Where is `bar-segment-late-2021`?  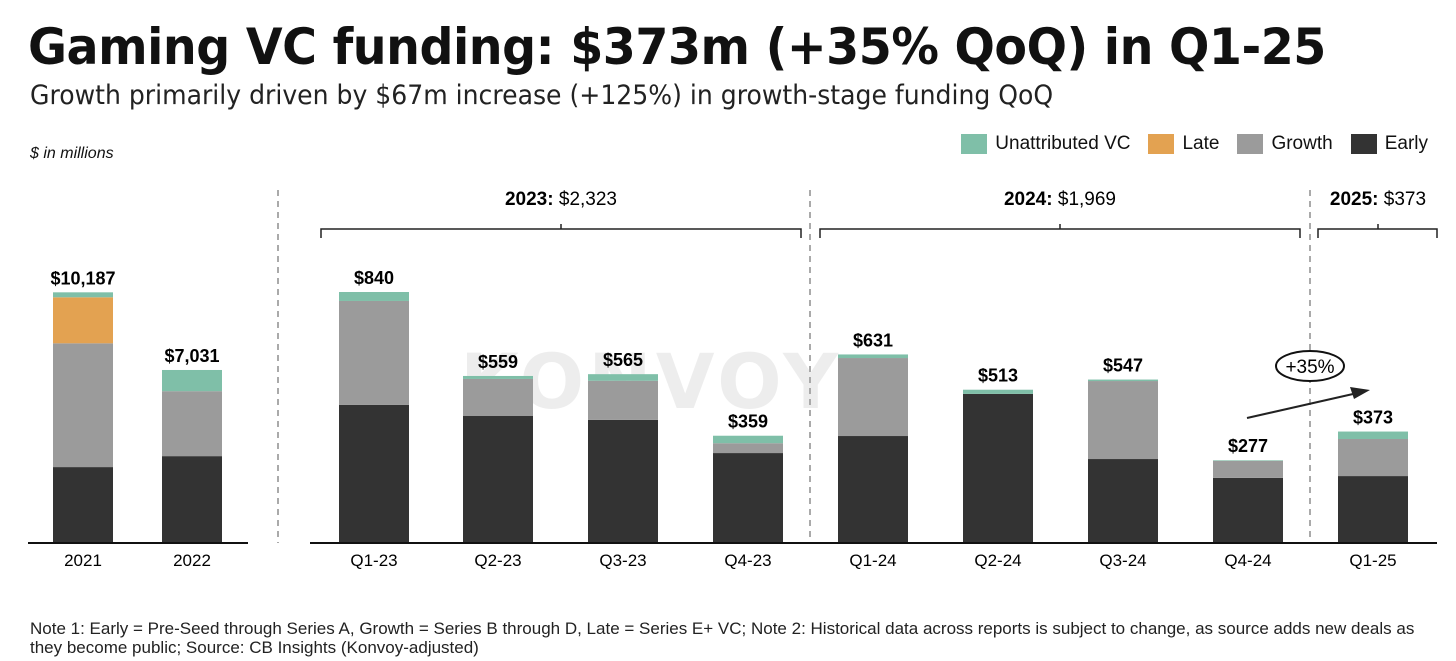 bar-segment-late-2021 is located at coordinates (83, 320).